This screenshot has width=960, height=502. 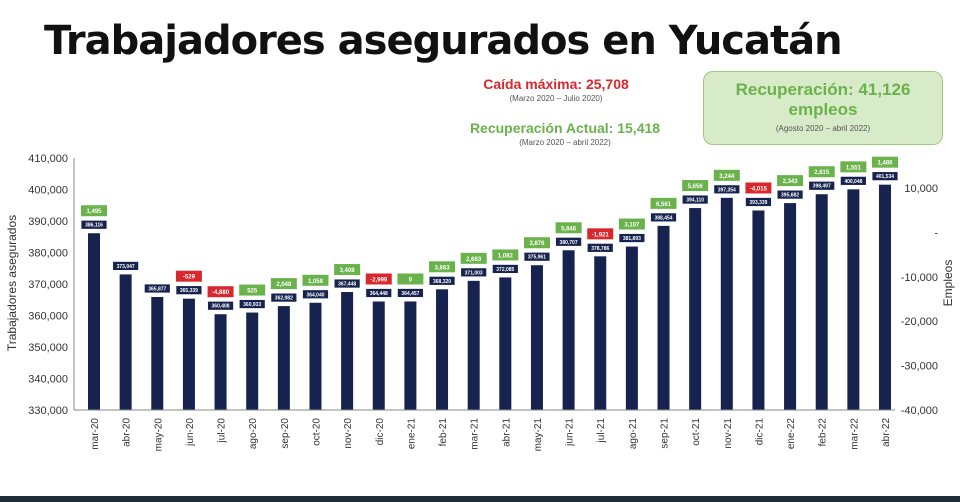 I want to click on value-label: 386,116, so click(x=94, y=226).